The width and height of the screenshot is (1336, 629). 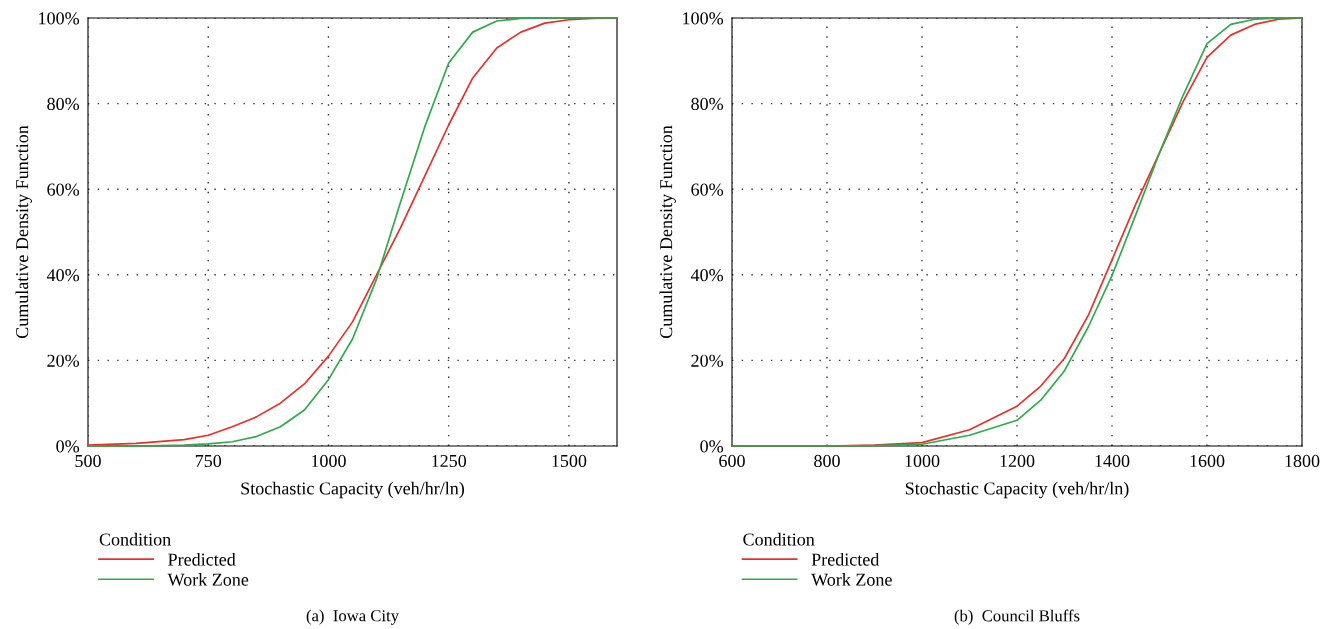 What do you see at coordinates (449, 461) in the screenshot?
I see `x-tick-label: 1250` at bounding box center [449, 461].